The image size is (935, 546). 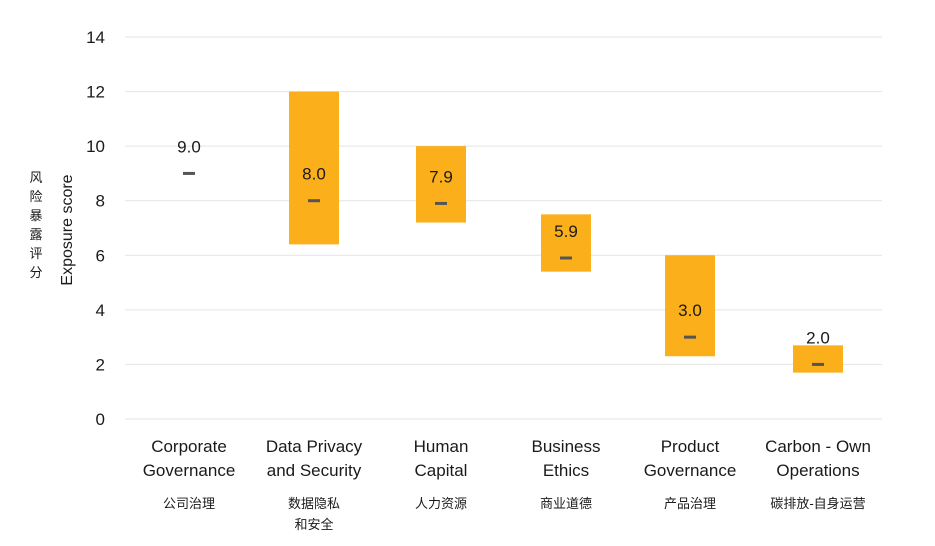 I want to click on category-label: Business, so click(x=566, y=446).